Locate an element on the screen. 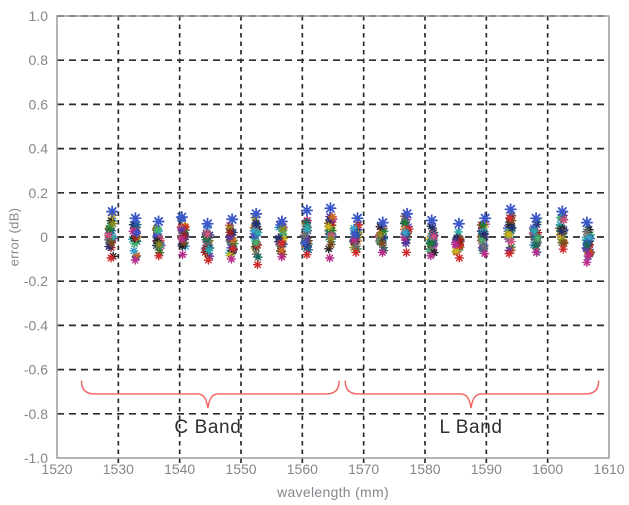 The width and height of the screenshot is (629, 505). x-tick-label: 1550 is located at coordinates (240, 469).